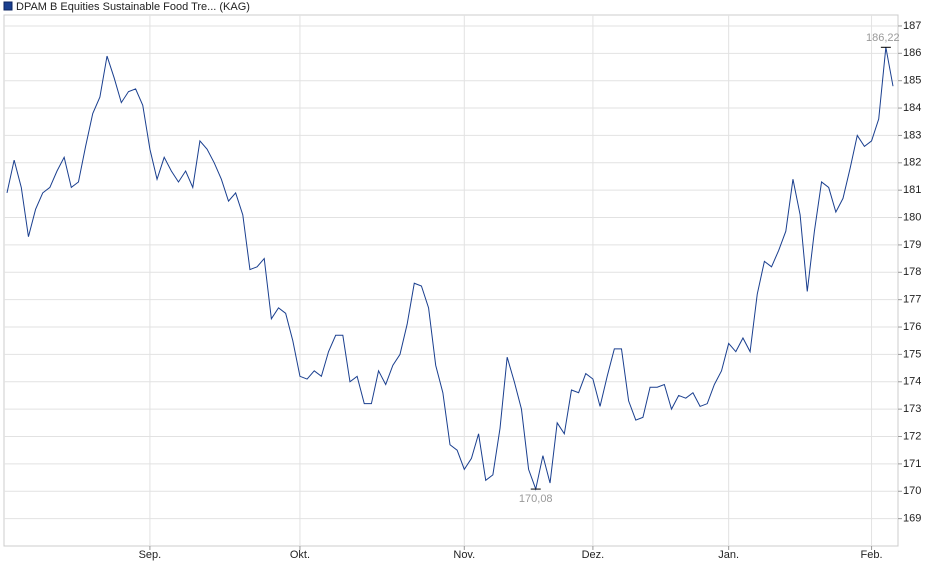  Describe the element at coordinates (912, 81) in the screenshot. I see `y-tick-label: 185` at that location.